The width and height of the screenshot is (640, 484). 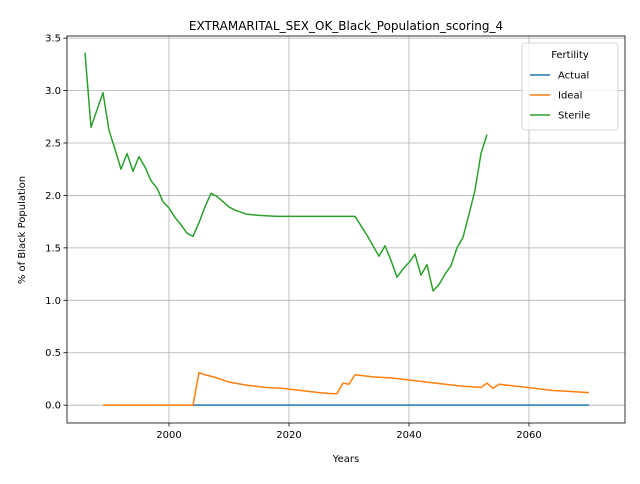 I want to click on y-tick-label: 2.5, so click(x=53, y=143).